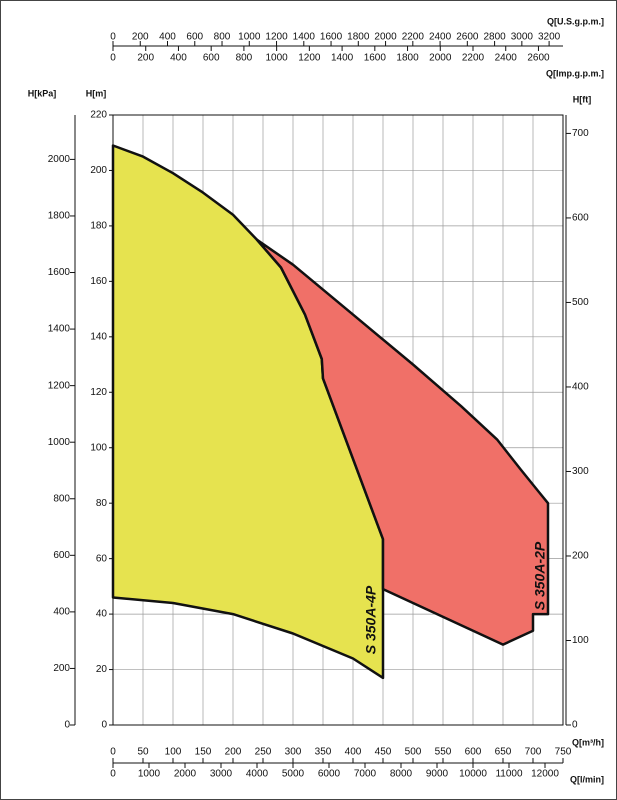 This screenshot has width=617, height=800. Describe the element at coordinates (104, 725) in the screenshot. I see `y-tick-label: 0` at that location.